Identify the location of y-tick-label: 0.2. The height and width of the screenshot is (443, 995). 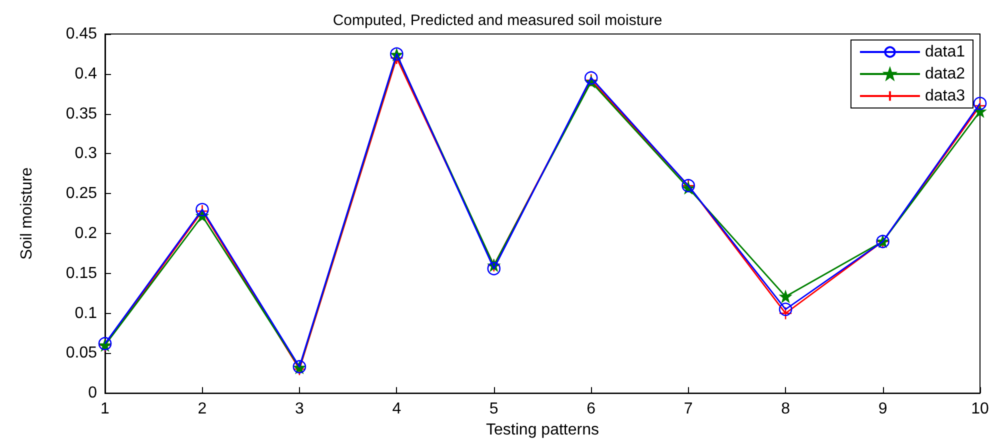
(86, 233).